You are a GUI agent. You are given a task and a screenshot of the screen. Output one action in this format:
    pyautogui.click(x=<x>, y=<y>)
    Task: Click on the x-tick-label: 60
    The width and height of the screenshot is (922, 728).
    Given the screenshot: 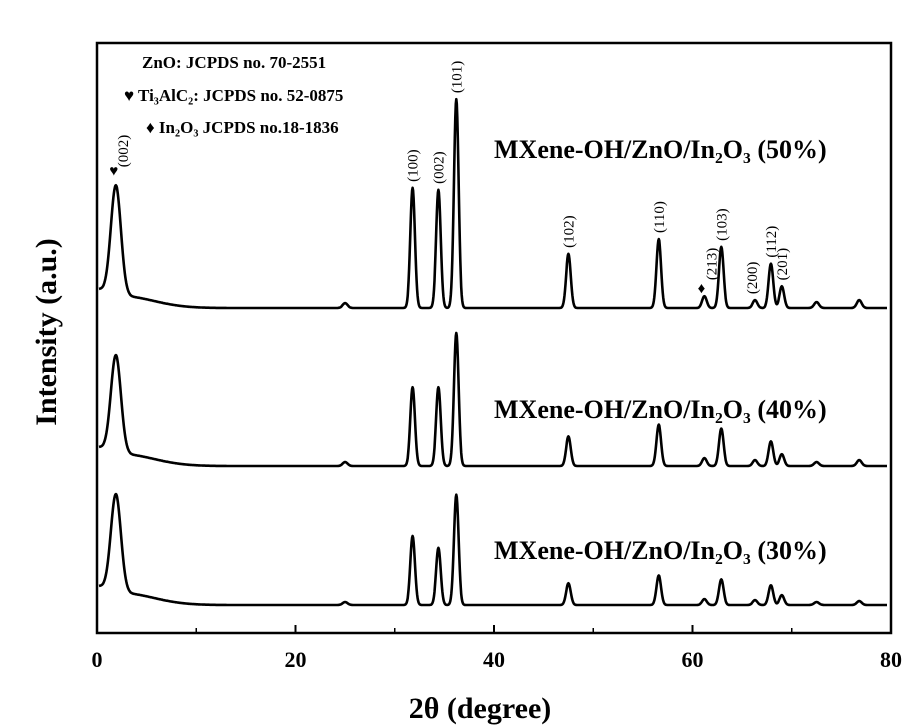 What is the action you would take?
    pyautogui.click(x=693, y=659)
    